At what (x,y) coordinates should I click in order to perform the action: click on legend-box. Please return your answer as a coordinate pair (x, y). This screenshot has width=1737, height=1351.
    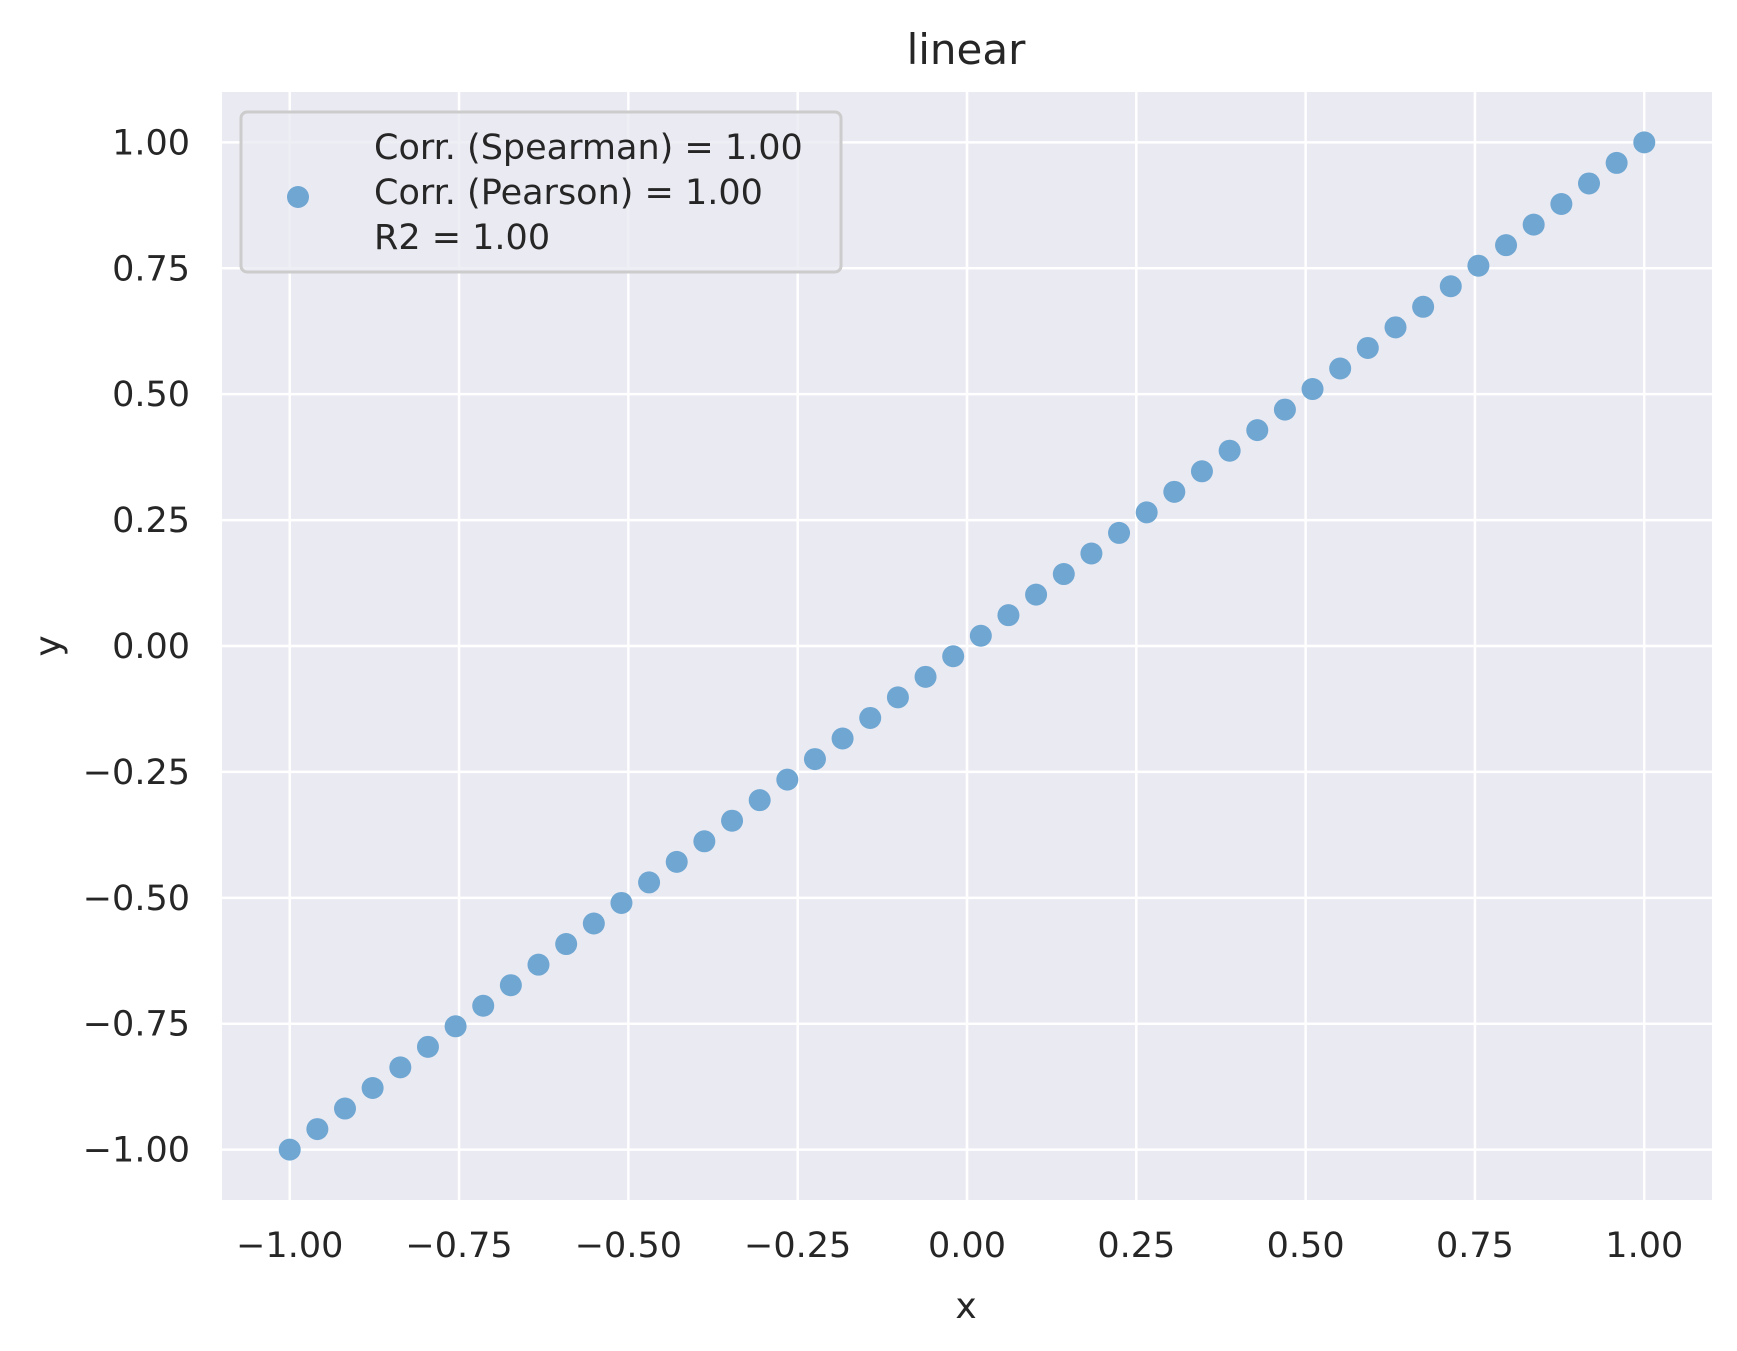
    Looking at the image, I should click on (541, 192).